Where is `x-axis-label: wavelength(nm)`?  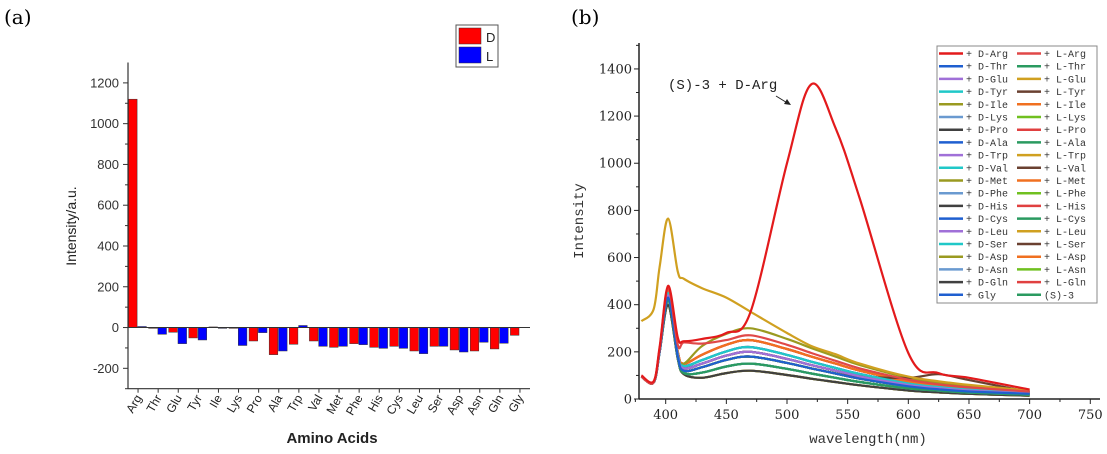
x-axis-label: wavelength(nm) is located at coordinates (868, 440).